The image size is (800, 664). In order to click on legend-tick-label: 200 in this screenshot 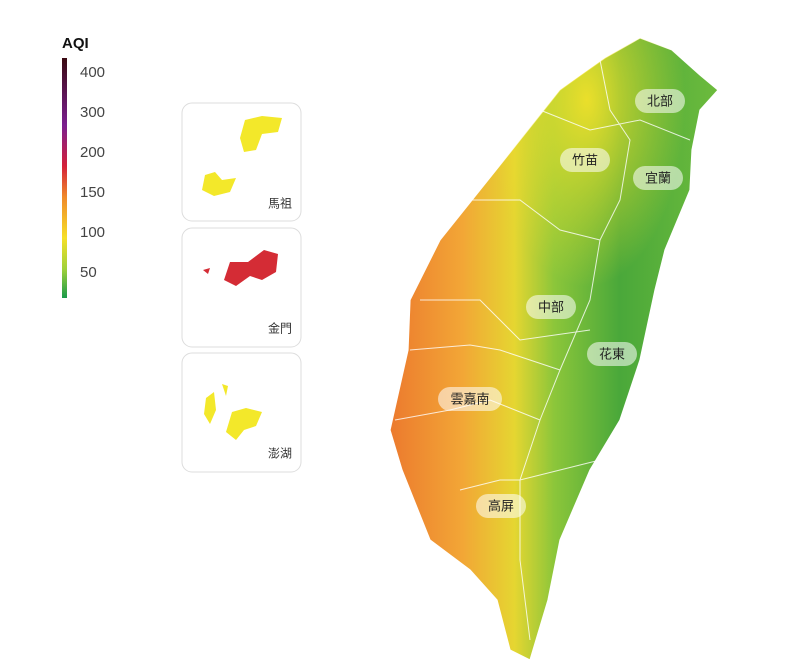, I will do `click(92, 152)`.